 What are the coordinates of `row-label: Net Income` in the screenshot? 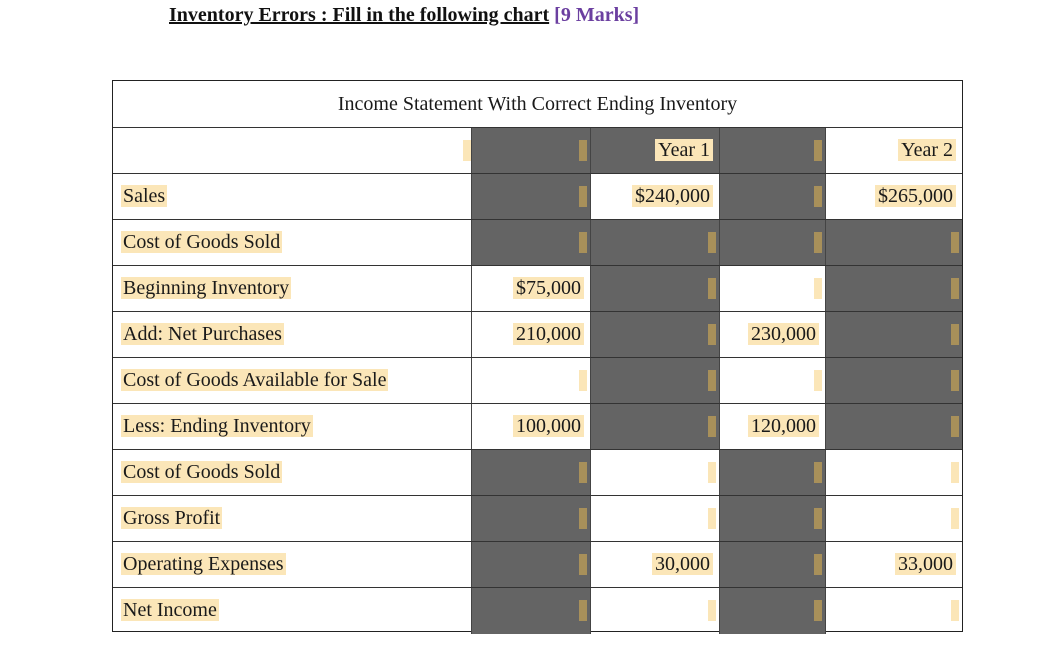 It's located at (170, 610).